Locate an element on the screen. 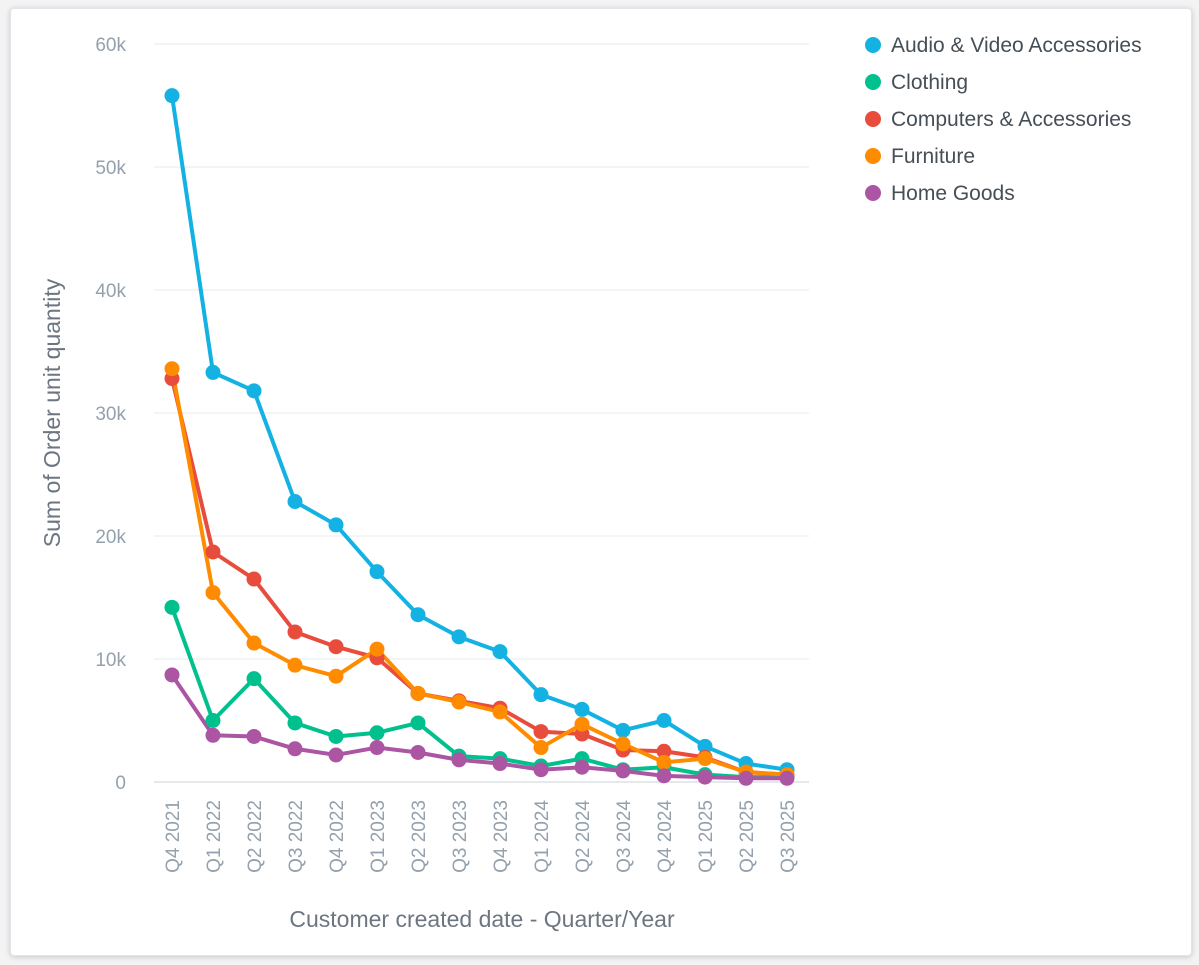  legend-item: Computers & Accessories is located at coordinates (998, 119).